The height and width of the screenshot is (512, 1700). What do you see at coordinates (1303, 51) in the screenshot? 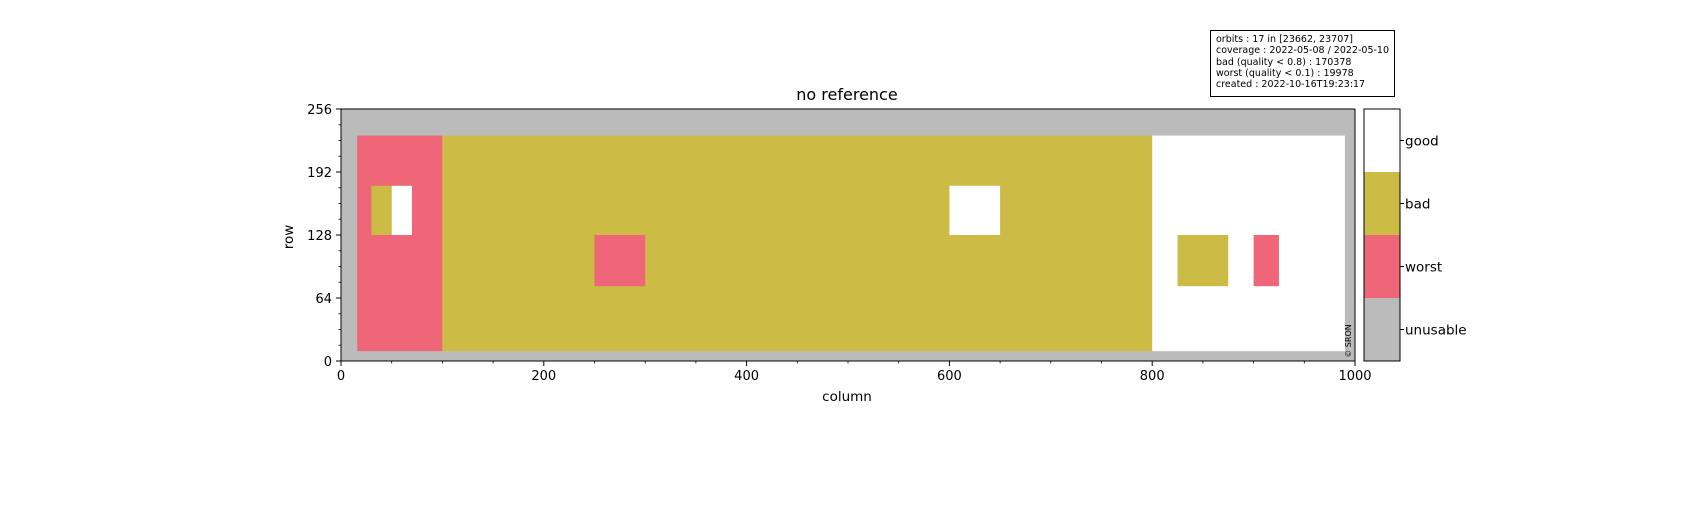
I see `info-coverage: coverage : 2022-05-08 / 2022-05-10` at bounding box center [1303, 51].